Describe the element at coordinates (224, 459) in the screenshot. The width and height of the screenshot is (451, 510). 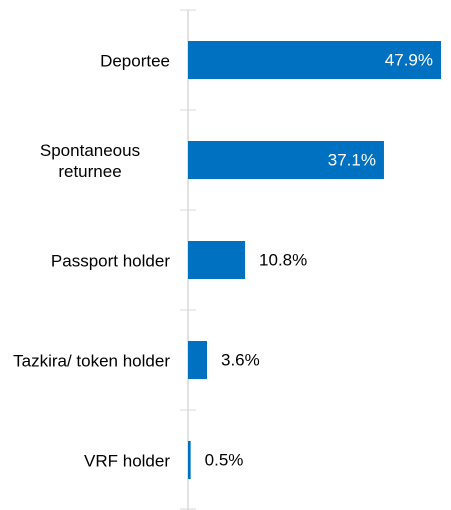
I see `data-label: 0.5%` at that location.